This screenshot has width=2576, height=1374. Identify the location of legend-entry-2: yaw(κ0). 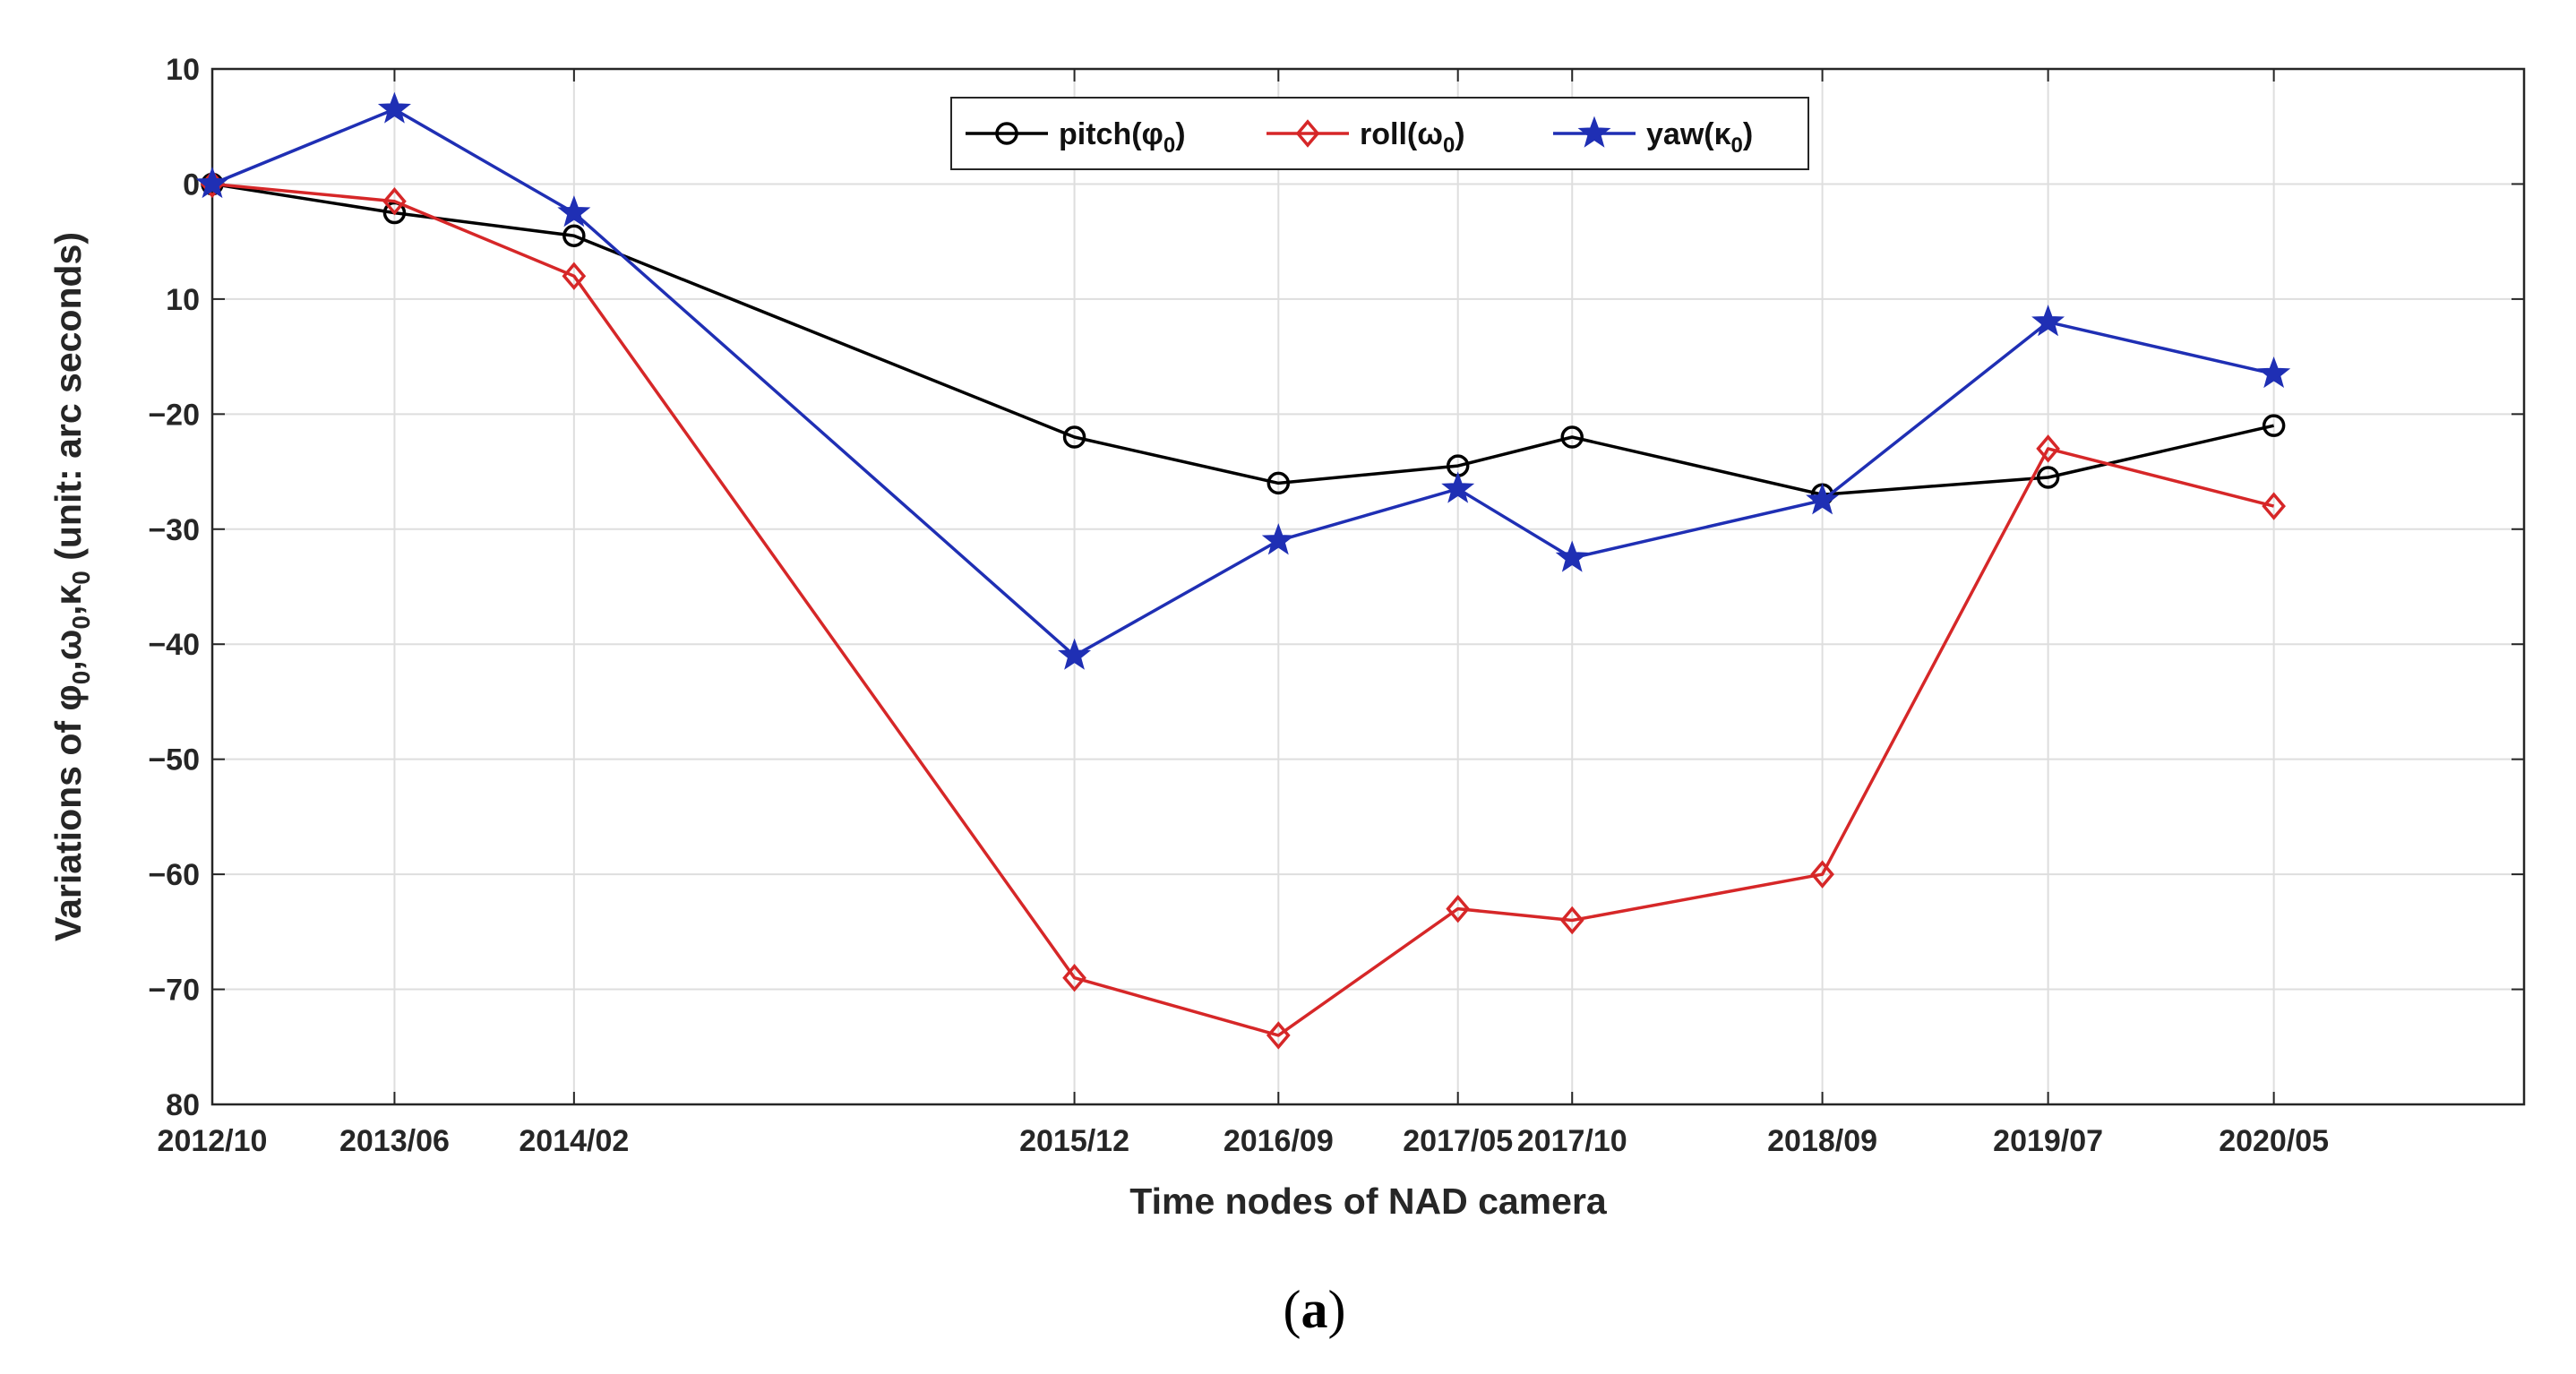
(1653, 137).